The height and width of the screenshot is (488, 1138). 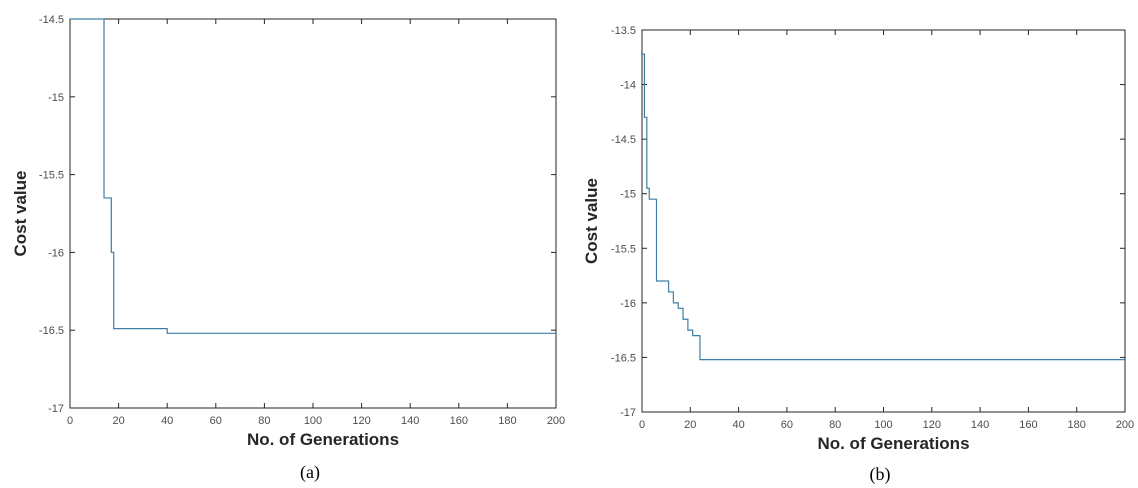 What do you see at coordinates (313, 421) in the screenshot?
I see `x-tick-label-a: 100` at bounding box center [313, 421].